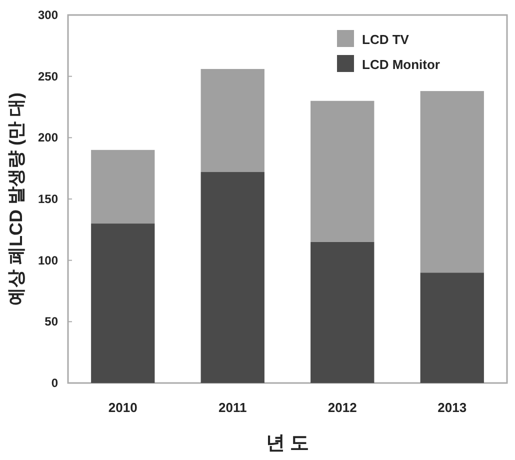  What do you see at coordinates (342, 407) in the screenshot?
I see `x-tick-label: 2012` at bounding box center [342, 407].